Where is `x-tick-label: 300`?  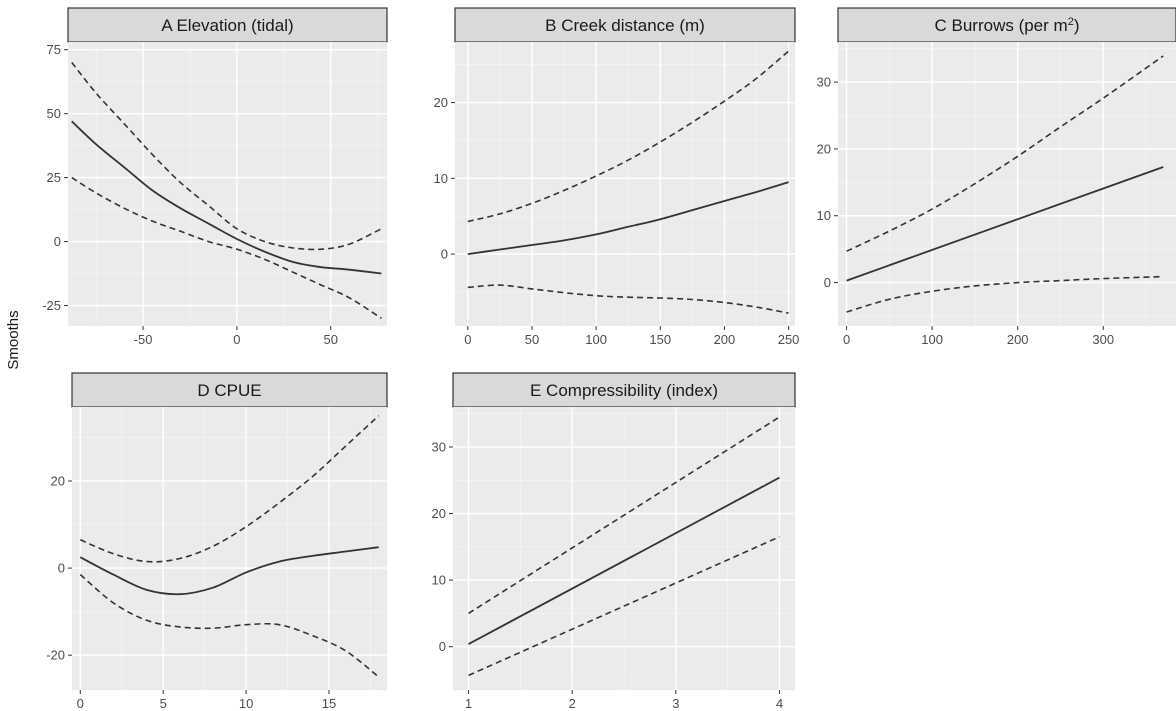 x-tick-label: 300 is located at coordinates (1103, 339).